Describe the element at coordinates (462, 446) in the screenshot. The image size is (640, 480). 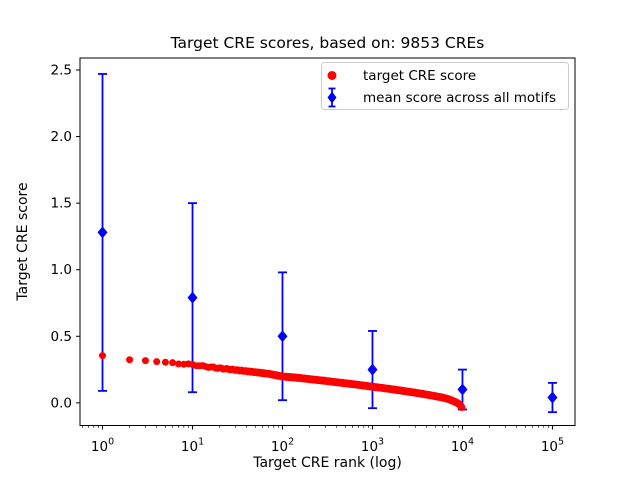
I see `x-tick-label: 10⁴` at that location.